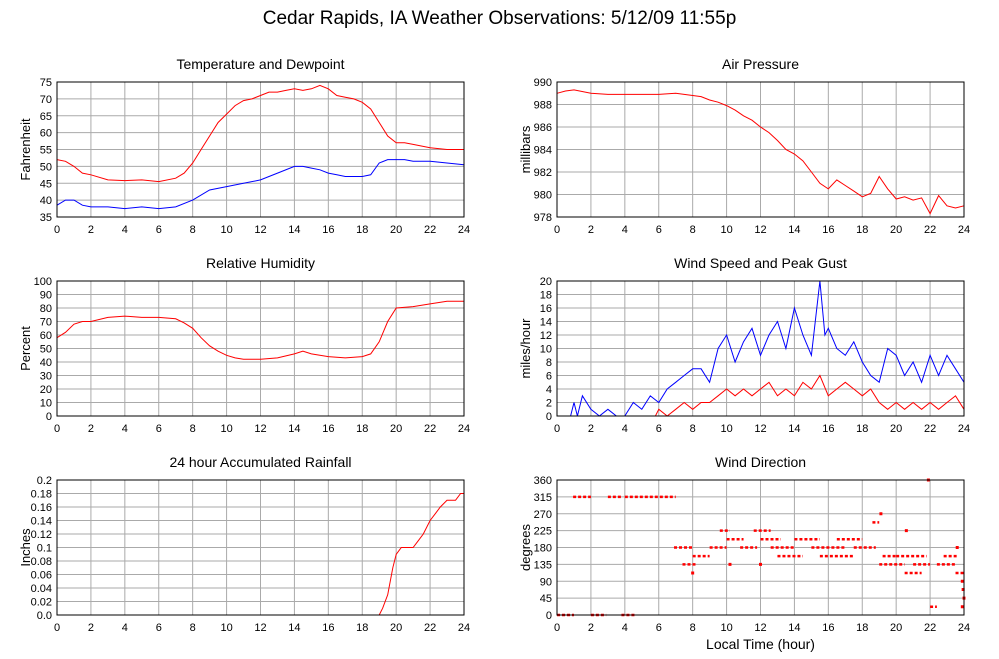 This screenshot has width=999, height=659. What do you see at coordinates (525, 547) in the screenshot?
I see `y-axis-label: degrees` at bounding box center [525, 547].